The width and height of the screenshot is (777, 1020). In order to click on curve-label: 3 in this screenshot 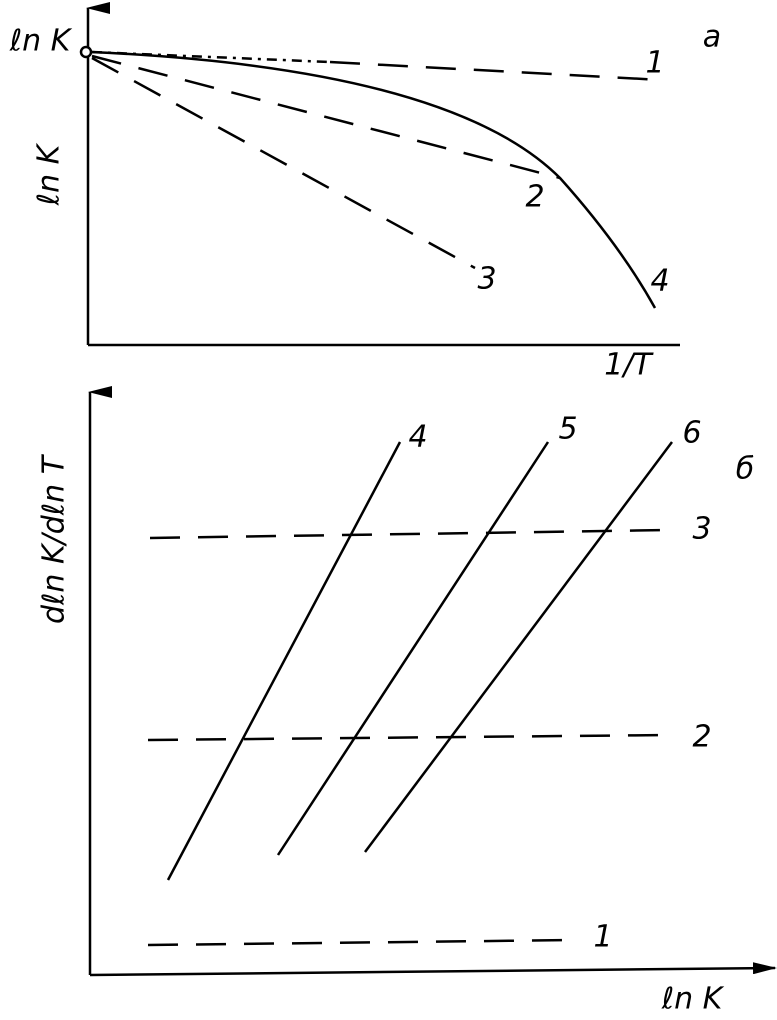, I will do `click(486, 279)`.